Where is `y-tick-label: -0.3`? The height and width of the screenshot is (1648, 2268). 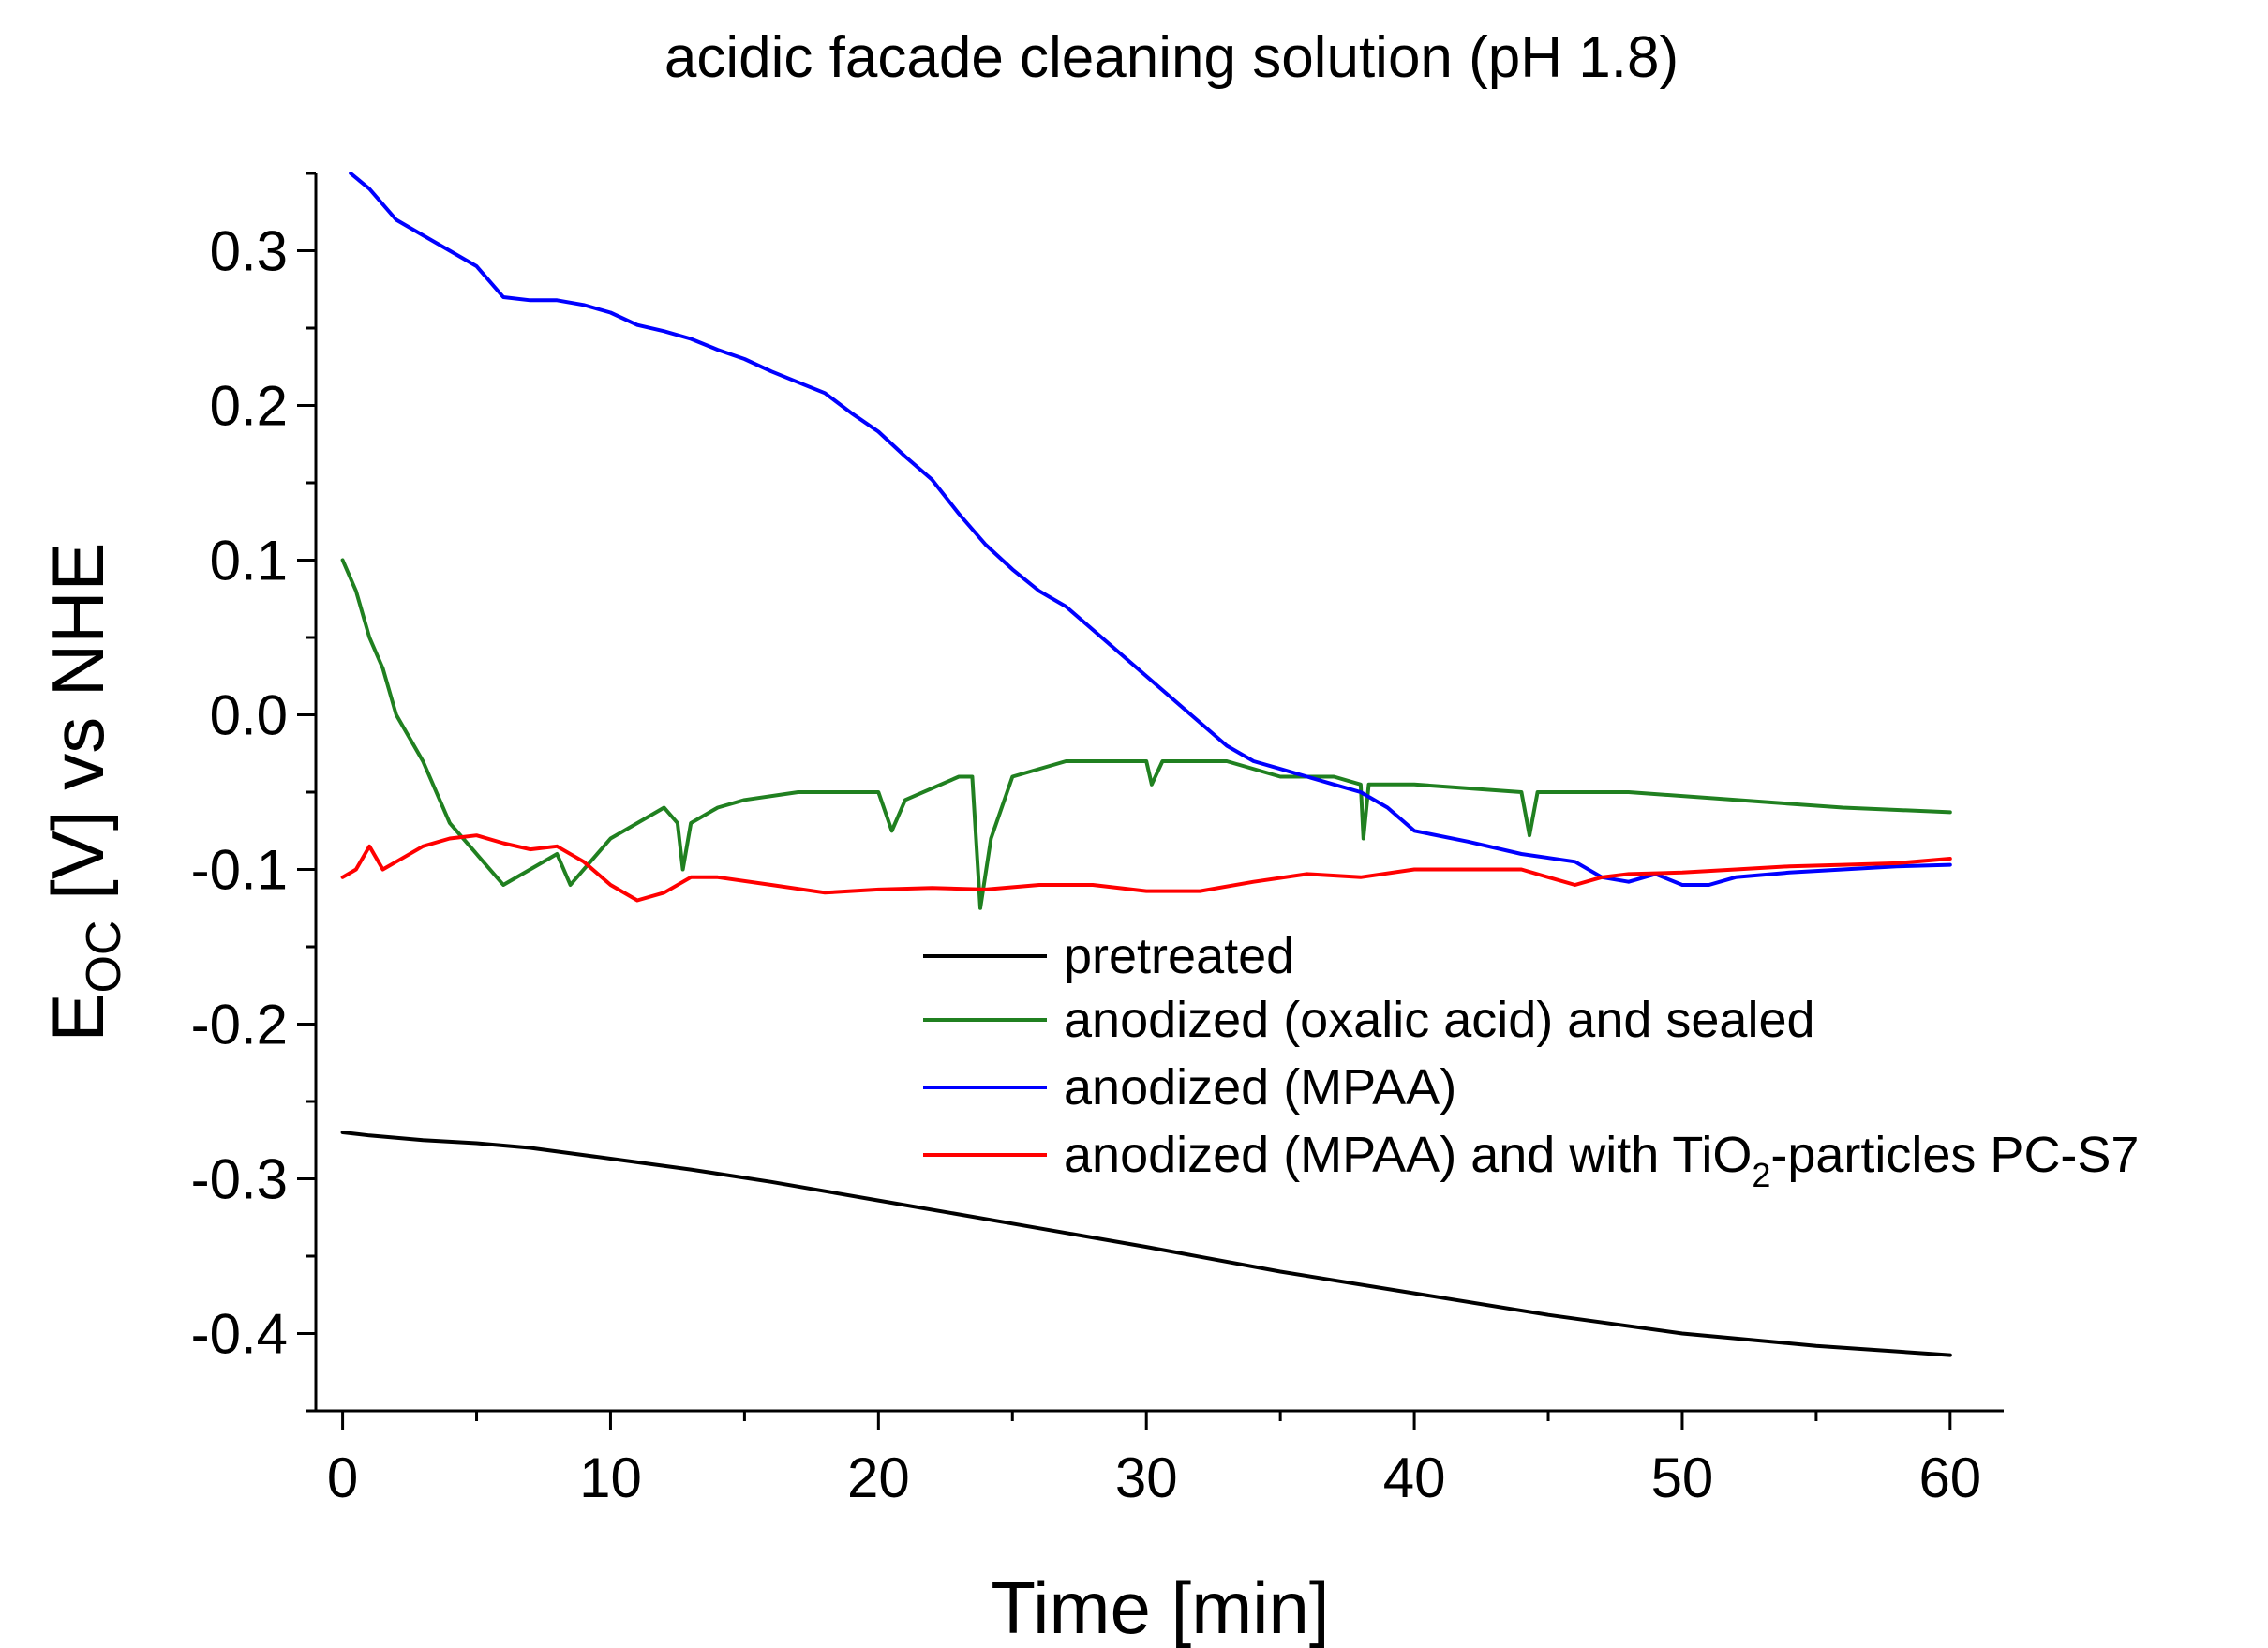
y-tick-label: -0.3 is located at coordinates (240, 1179).